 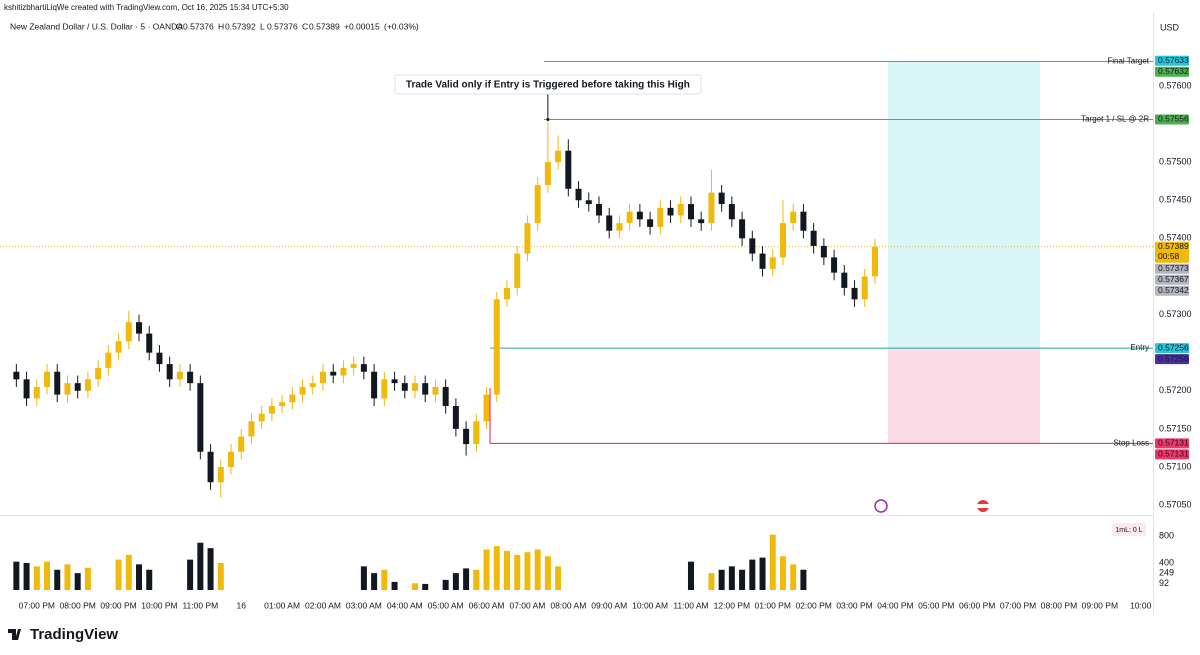 I want to click on x-tick-label: 01:00 AM, so click(x=282, y=605).